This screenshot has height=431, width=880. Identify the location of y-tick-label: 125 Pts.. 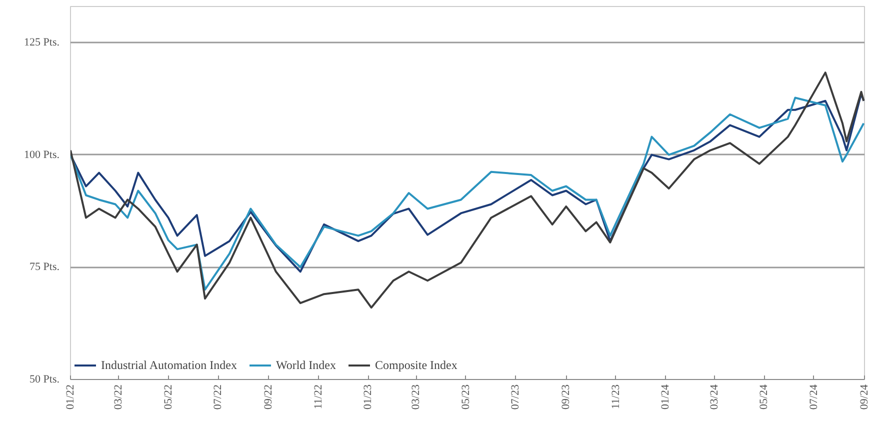
(42, 42).